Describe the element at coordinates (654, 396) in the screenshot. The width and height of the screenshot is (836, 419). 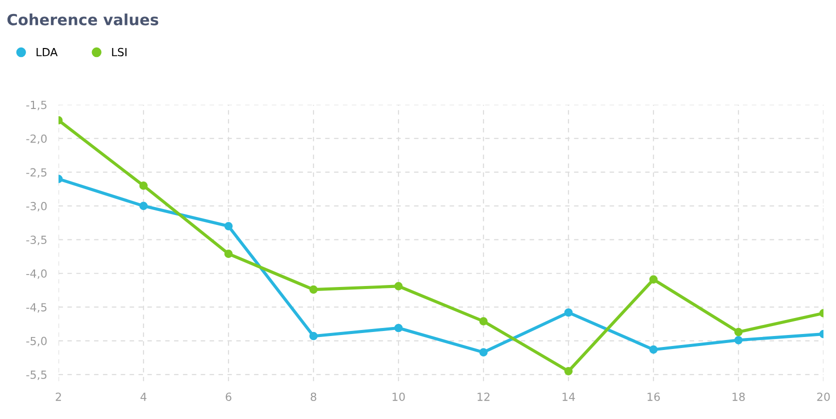
I see `x-tick-label: 16` at that location.